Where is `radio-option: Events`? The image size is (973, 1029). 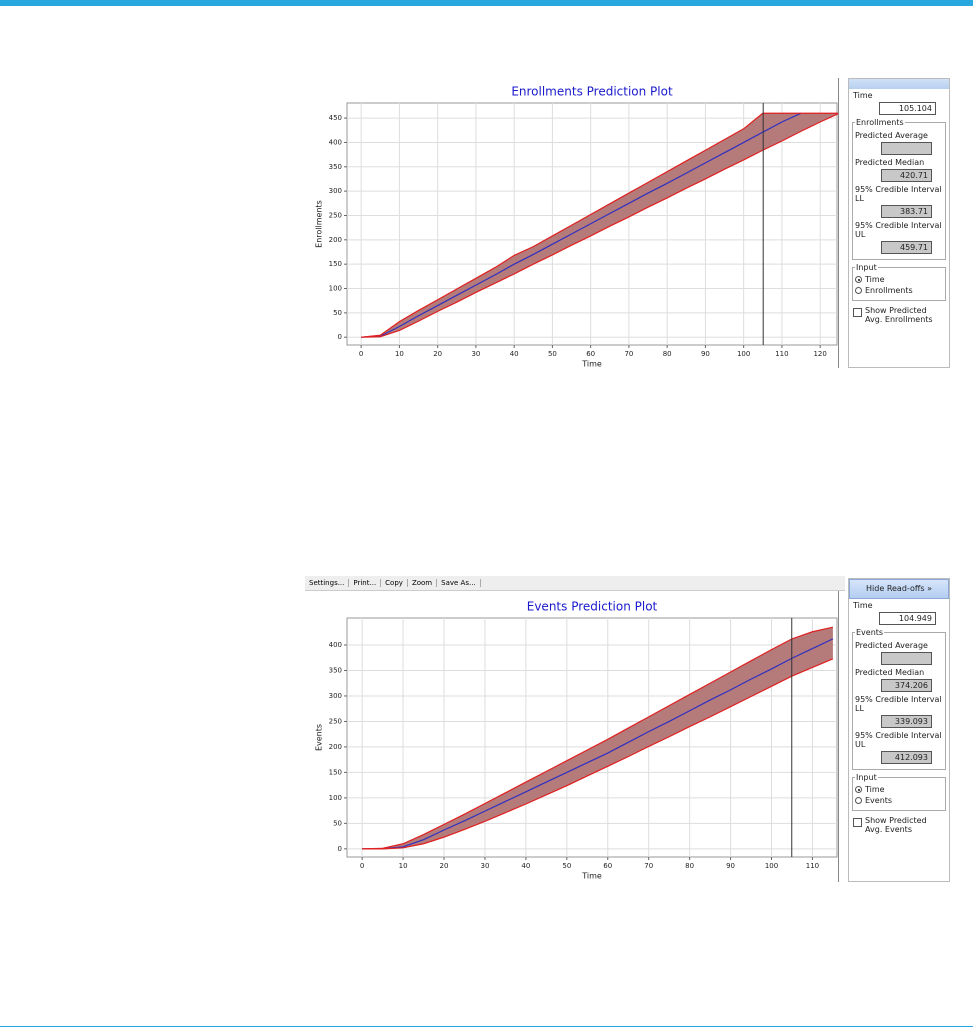 radio-option: Events is located at coordinates (899, 800).